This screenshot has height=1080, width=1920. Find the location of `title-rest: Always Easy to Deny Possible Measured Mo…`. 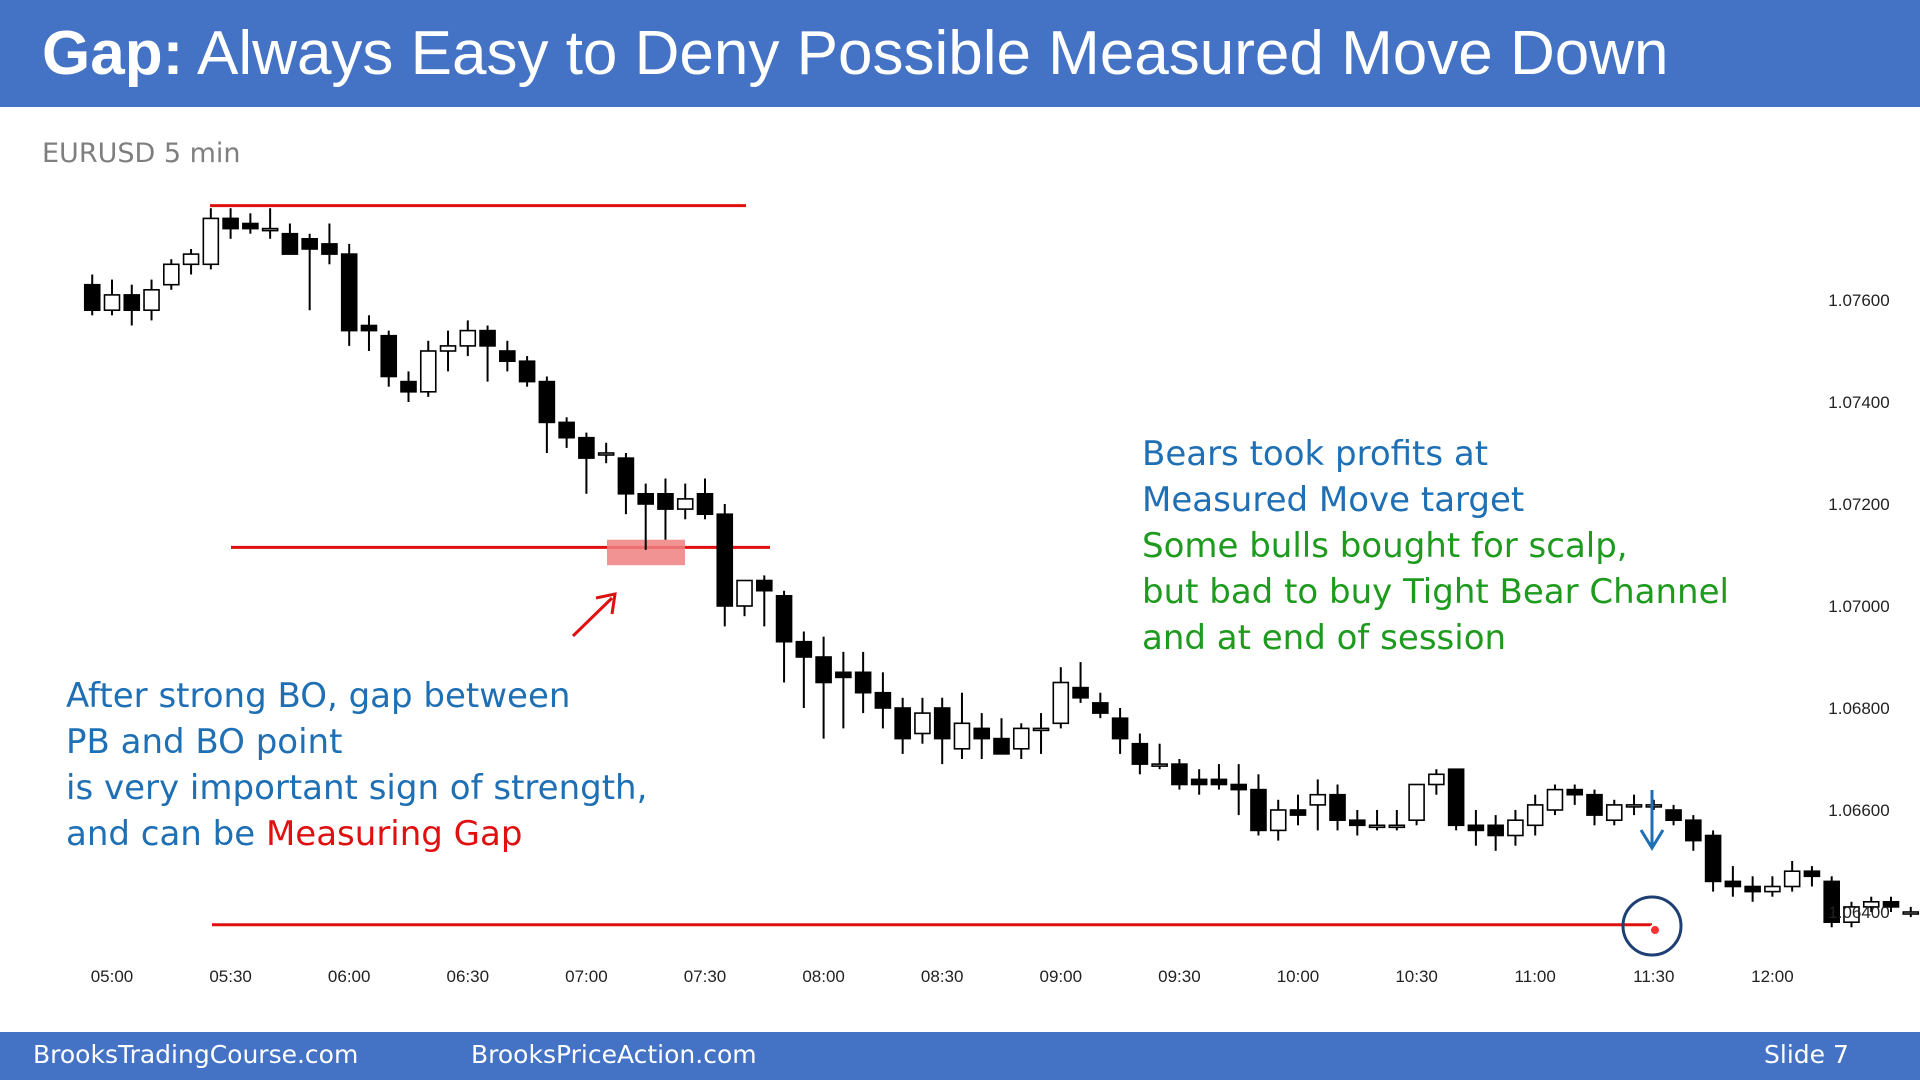

title-rest: Always Easy to Deny Possible Measured Mo… is located at coordinates (926, 53).